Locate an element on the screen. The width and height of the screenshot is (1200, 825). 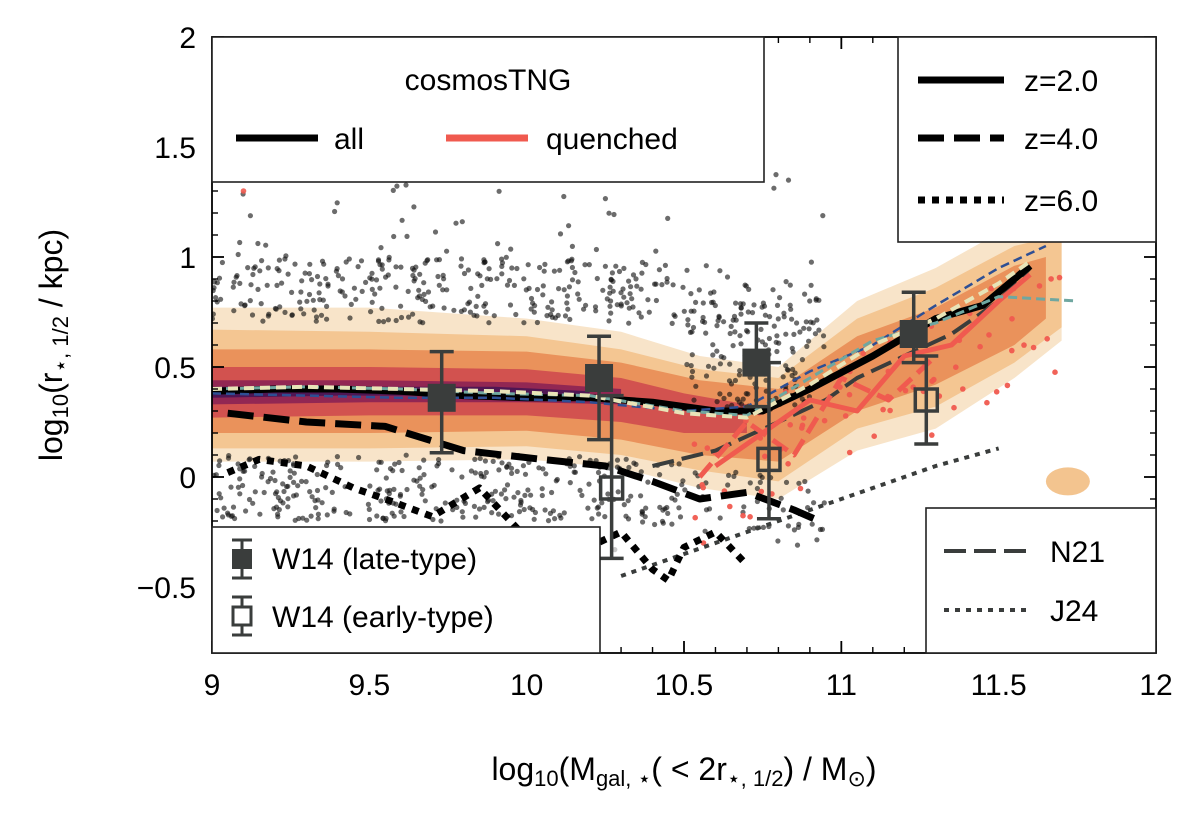
legend-quenched-label: quenched is located at coordinates (612, 139).